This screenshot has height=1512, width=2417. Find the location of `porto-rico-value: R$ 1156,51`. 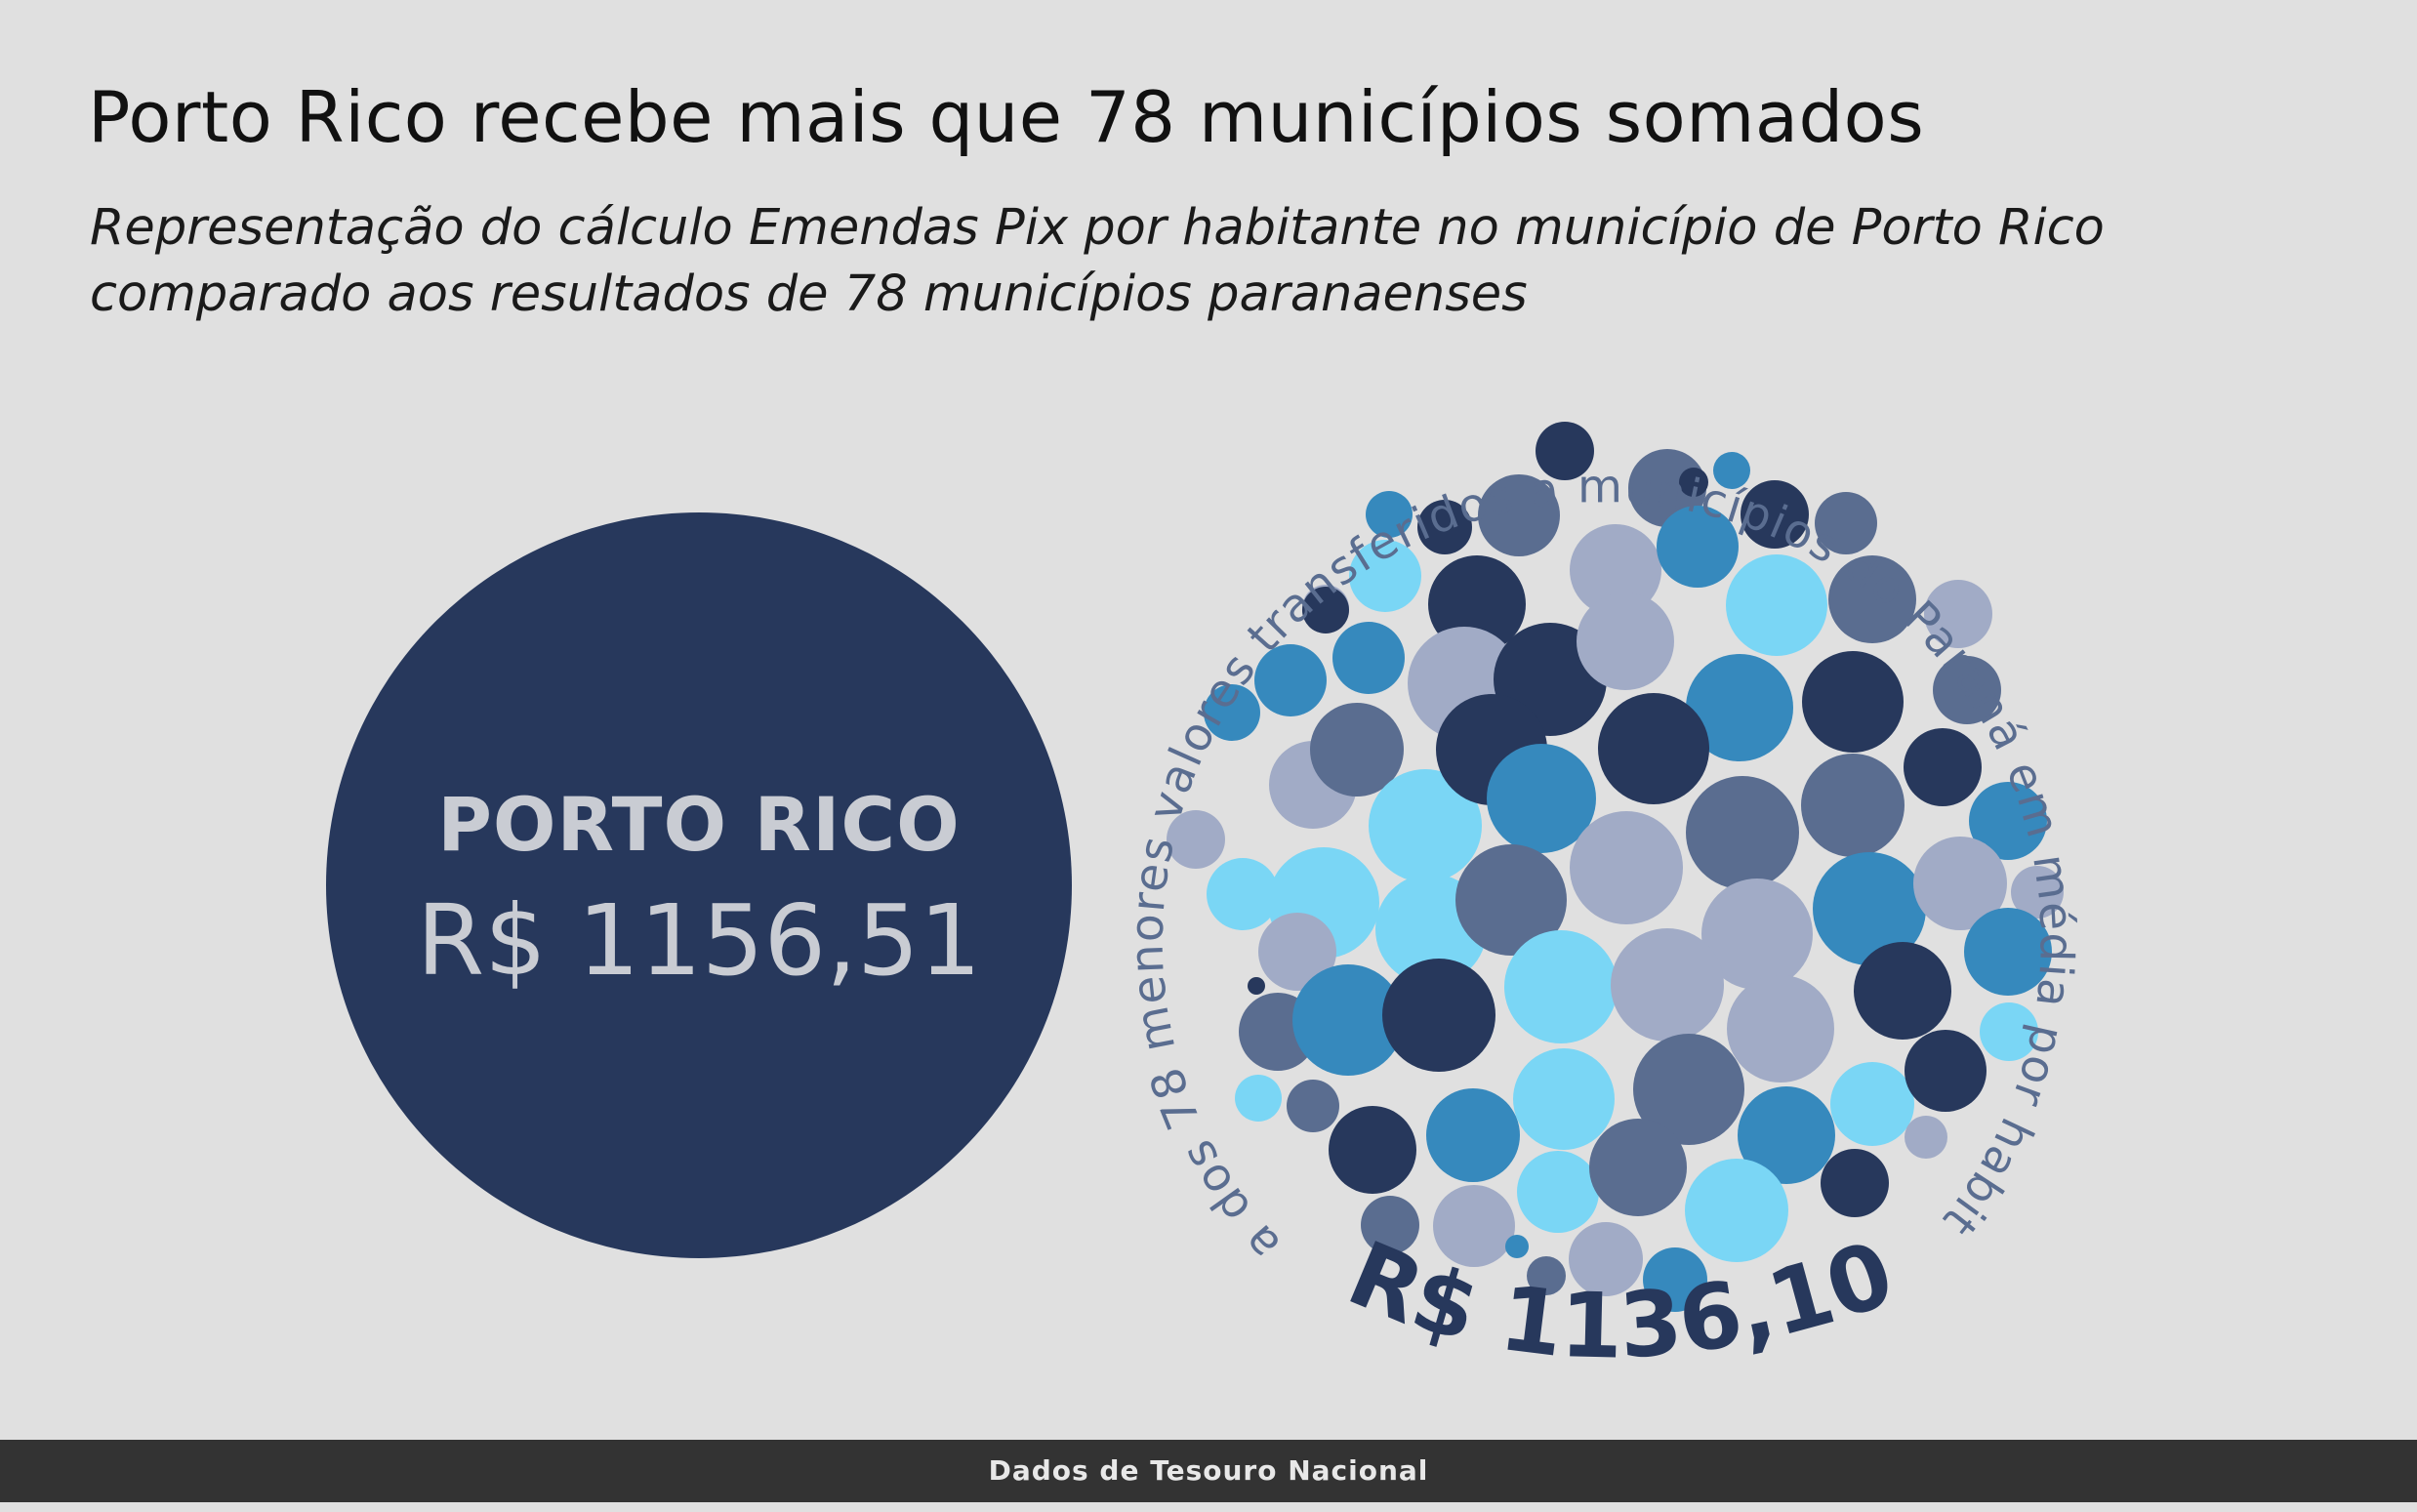

porto-rico-value: R$ 1156,51 is located at coordinates (699, 940).